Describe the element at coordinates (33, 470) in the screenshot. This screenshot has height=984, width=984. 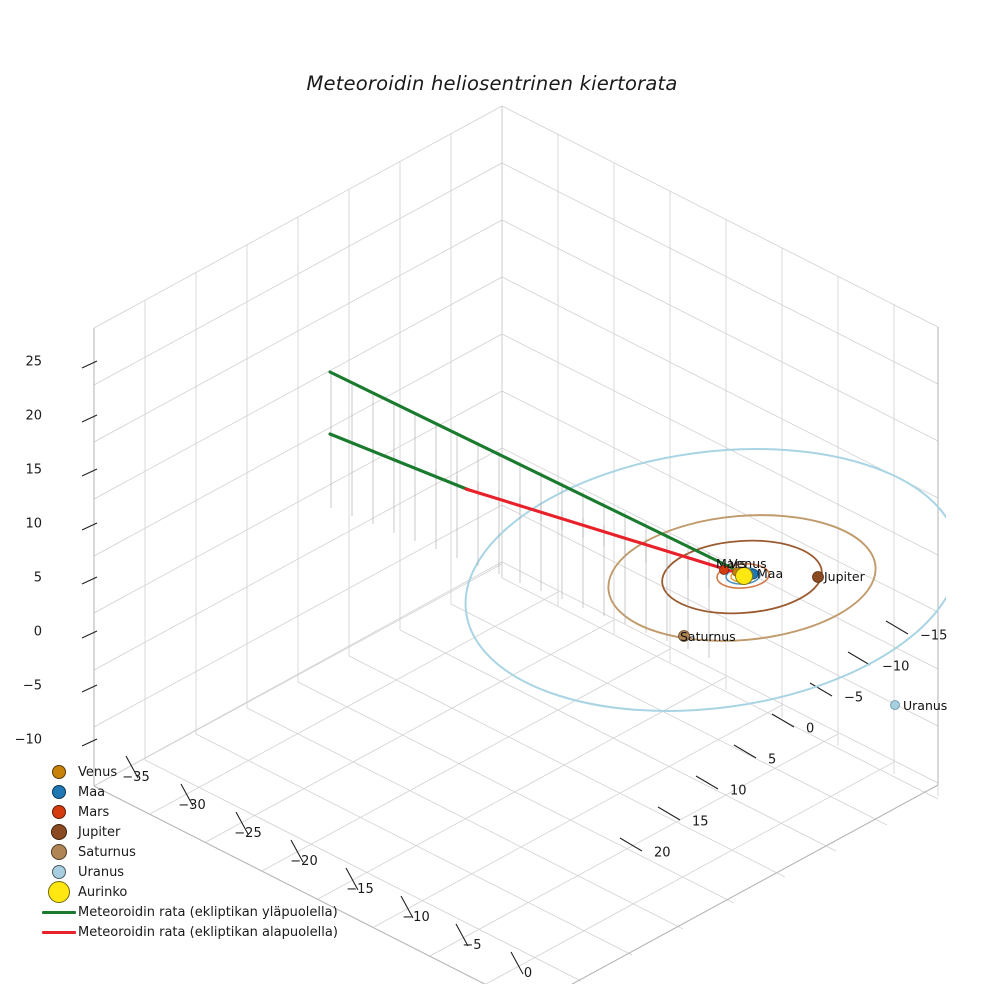
I see `z-tick-label: 15` at that location.